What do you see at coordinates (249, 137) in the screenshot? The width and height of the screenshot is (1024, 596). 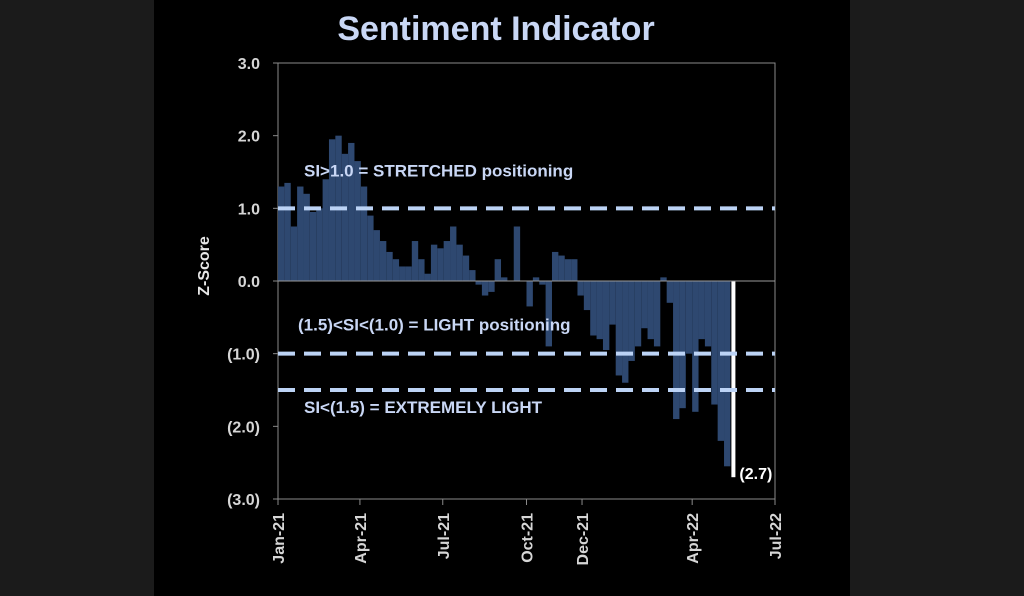 I see `y-tick-label: 2.0` at bounding box center [249, 137].